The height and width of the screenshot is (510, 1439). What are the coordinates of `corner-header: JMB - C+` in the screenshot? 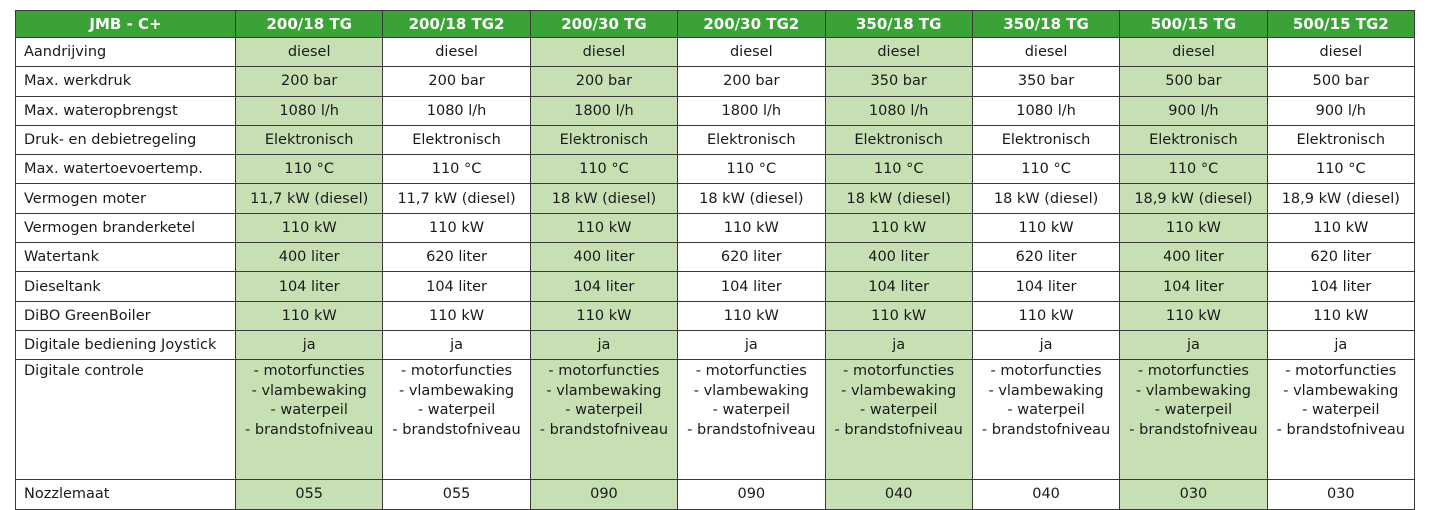 It's located at (125, 24).